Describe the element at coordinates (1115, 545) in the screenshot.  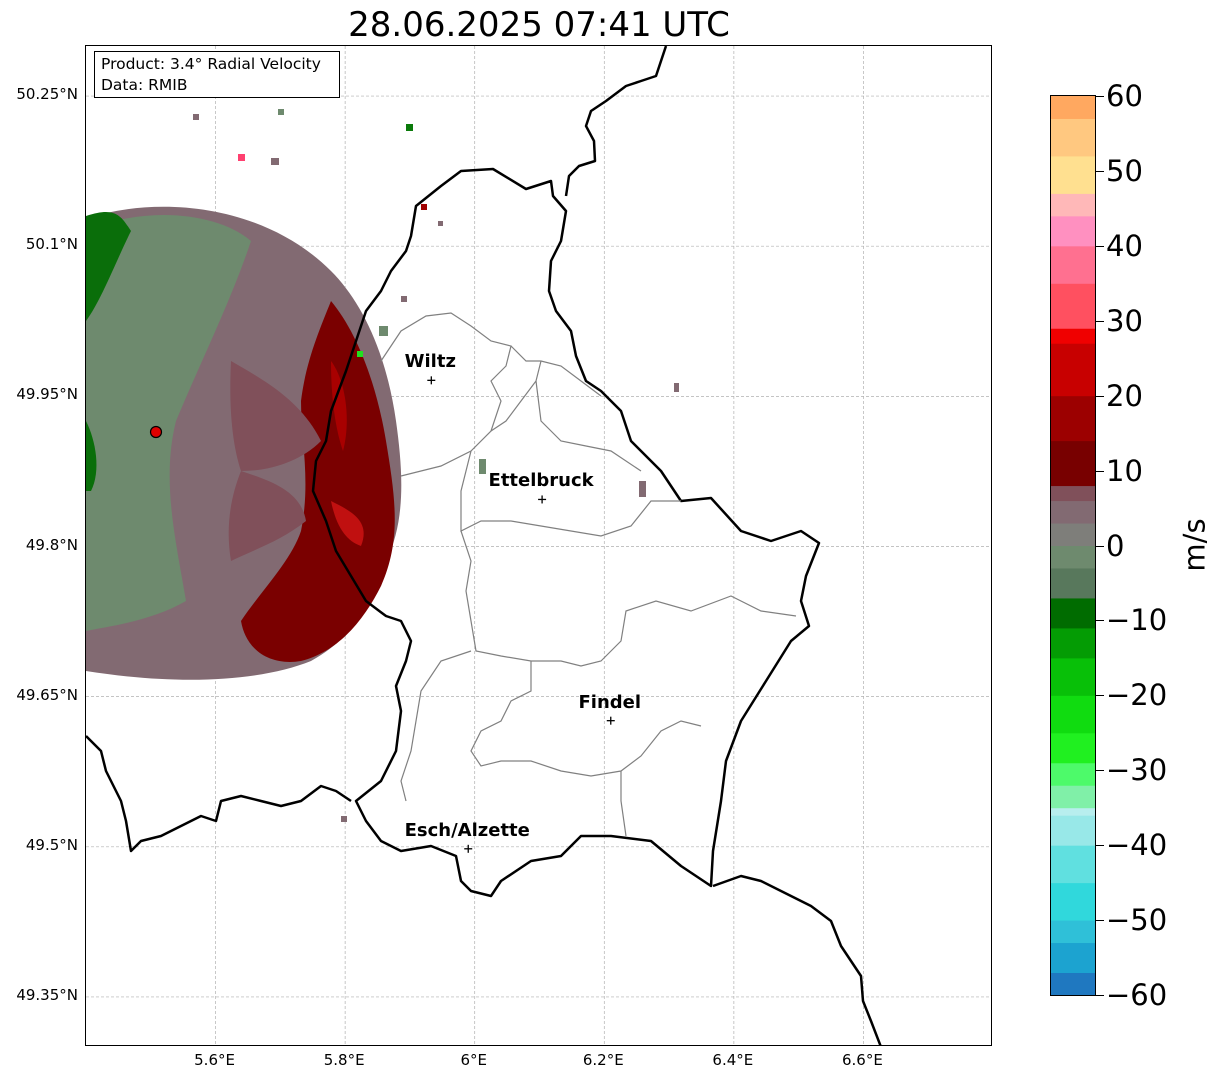
I see `colorbar-tick-label: 0` at that location.